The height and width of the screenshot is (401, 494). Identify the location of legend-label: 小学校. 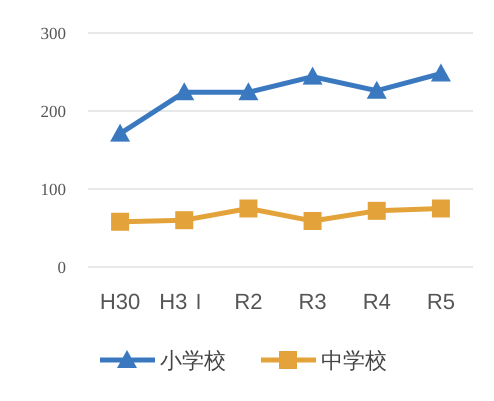
(193, 360).